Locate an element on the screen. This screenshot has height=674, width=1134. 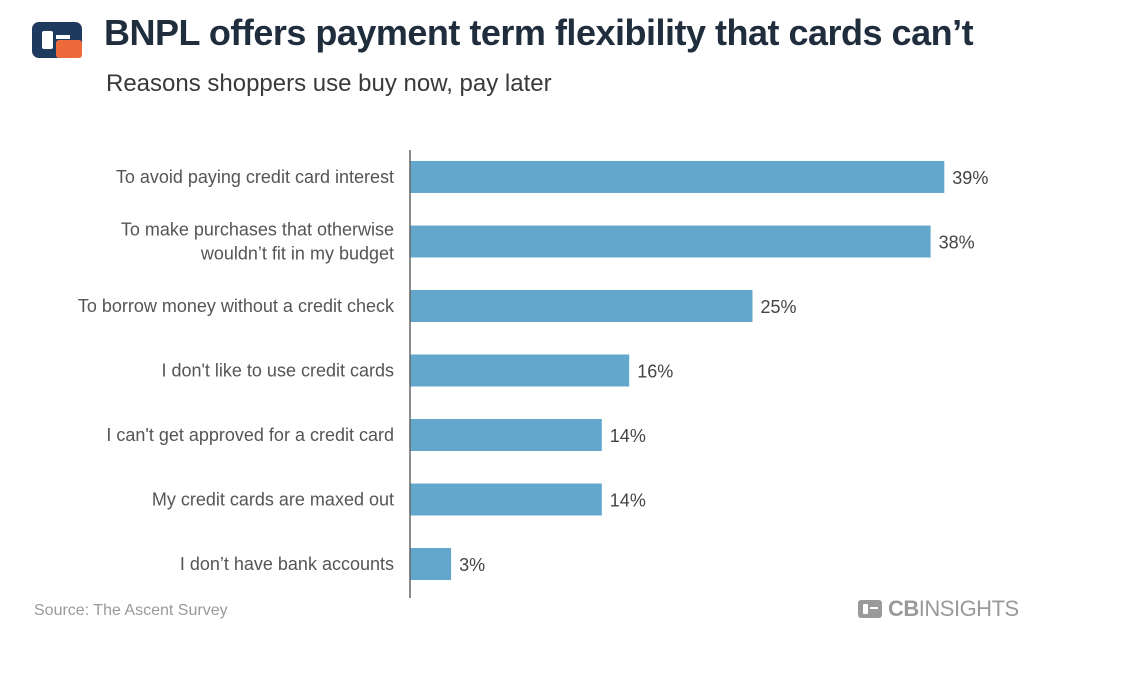
category-label: wouldn’t fit in my budget is located at coordinates (297, 254).